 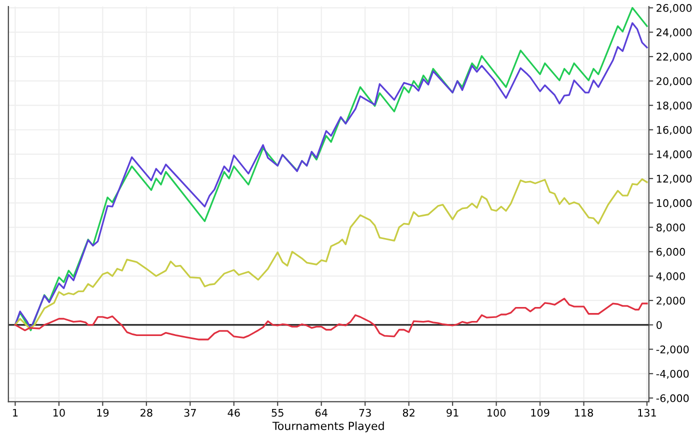 What do you see at coordinates (670, 301) in the screenshot?
I see `y-tick-label: 2,000` at bounding box center [670, 301].